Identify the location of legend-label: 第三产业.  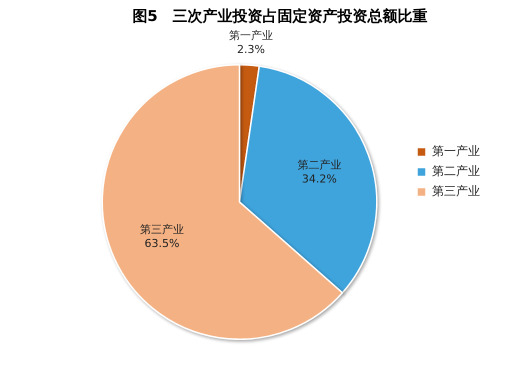
(456, 191).